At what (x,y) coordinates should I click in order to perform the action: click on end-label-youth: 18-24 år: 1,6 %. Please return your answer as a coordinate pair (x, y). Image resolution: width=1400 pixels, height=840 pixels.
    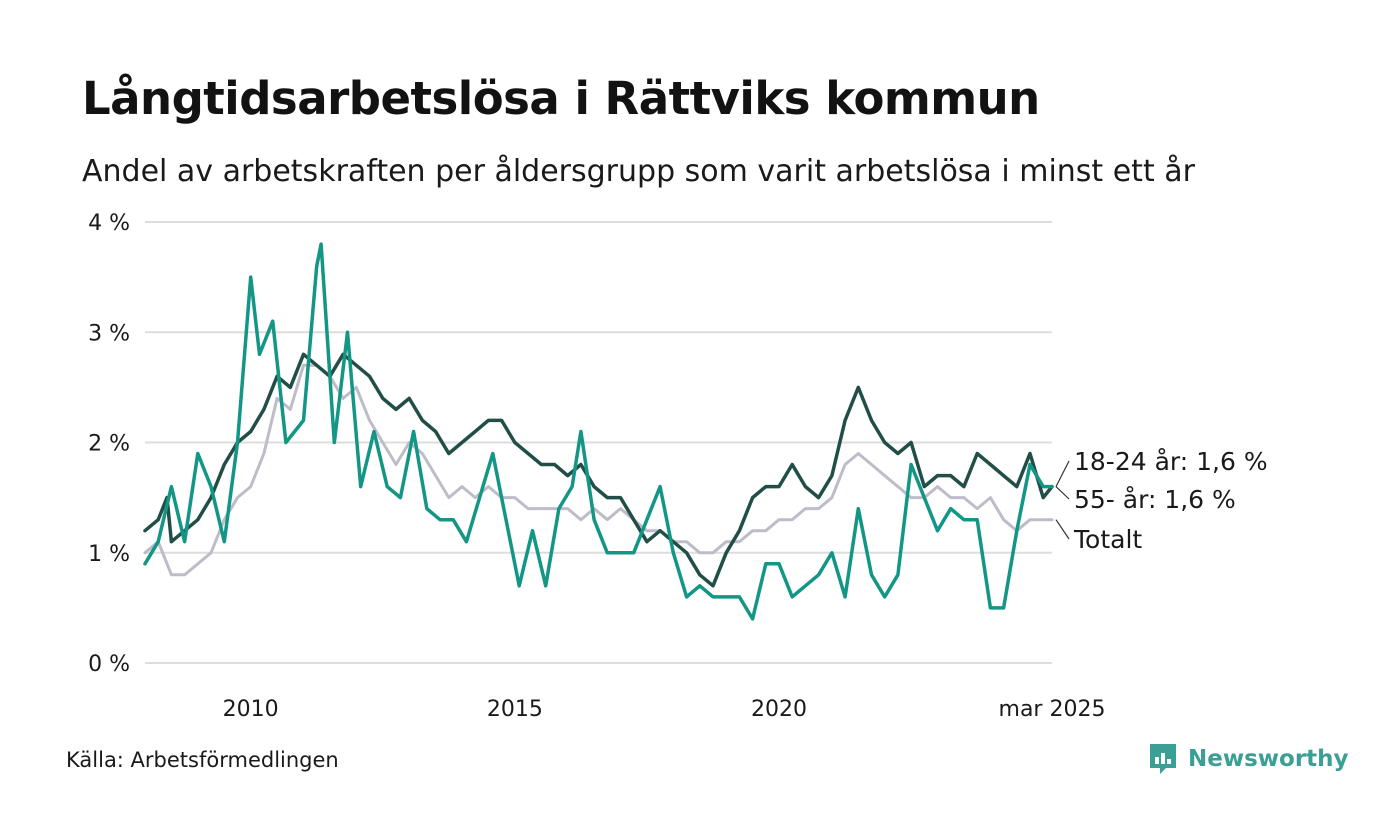
    Looking at the image, I should click on (1171, 461).